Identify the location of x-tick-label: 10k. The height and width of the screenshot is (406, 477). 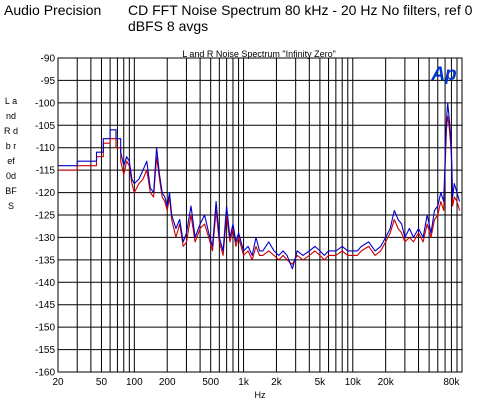
(353, 382).